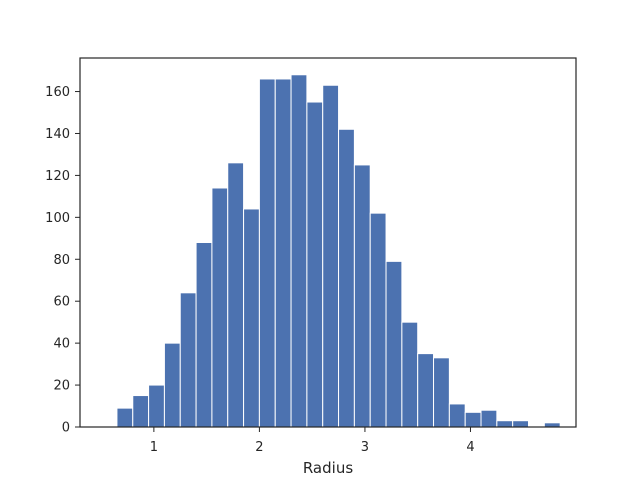 The width and height of the screenshot is (640, 480). What do you see at coordinates (470, 447) in the screenshot?
I see `x-tick-label: 4` at bounding box center [470, 447].